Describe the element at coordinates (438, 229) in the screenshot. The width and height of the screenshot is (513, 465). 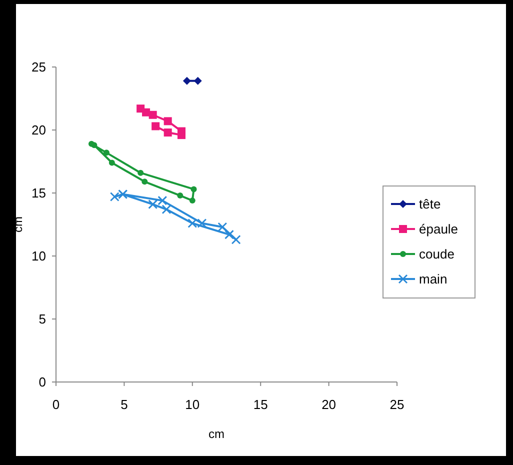
I see `legend-label: épaule` at that location.